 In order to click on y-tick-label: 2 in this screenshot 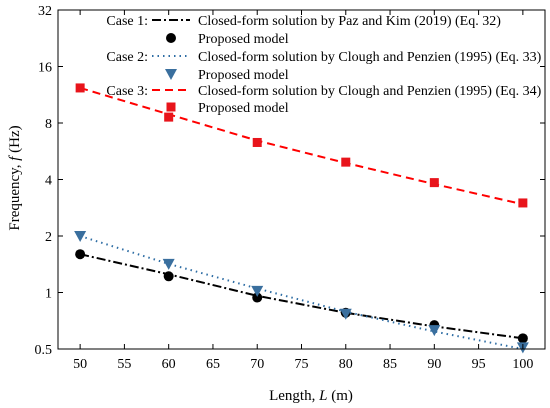, I will do `click(48, 237)`.